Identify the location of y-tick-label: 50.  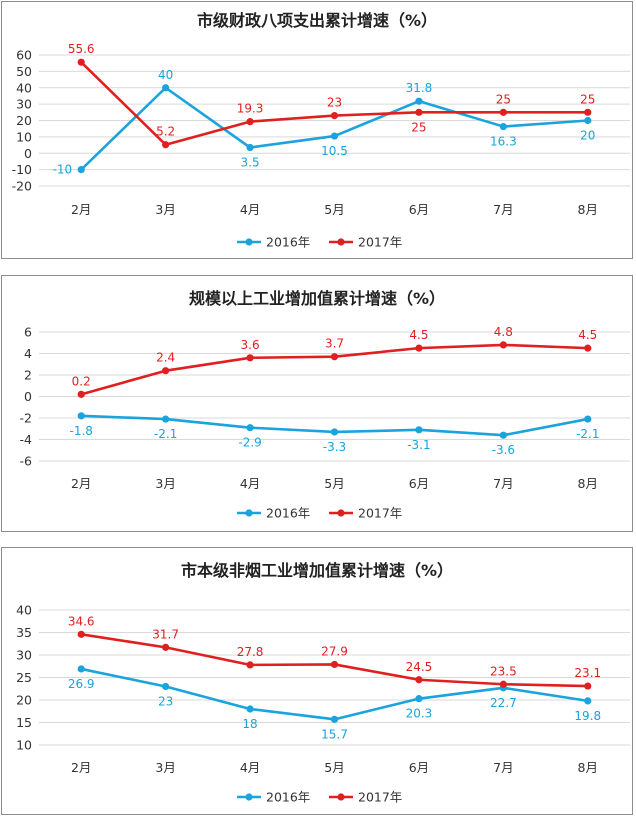
(24, 71).